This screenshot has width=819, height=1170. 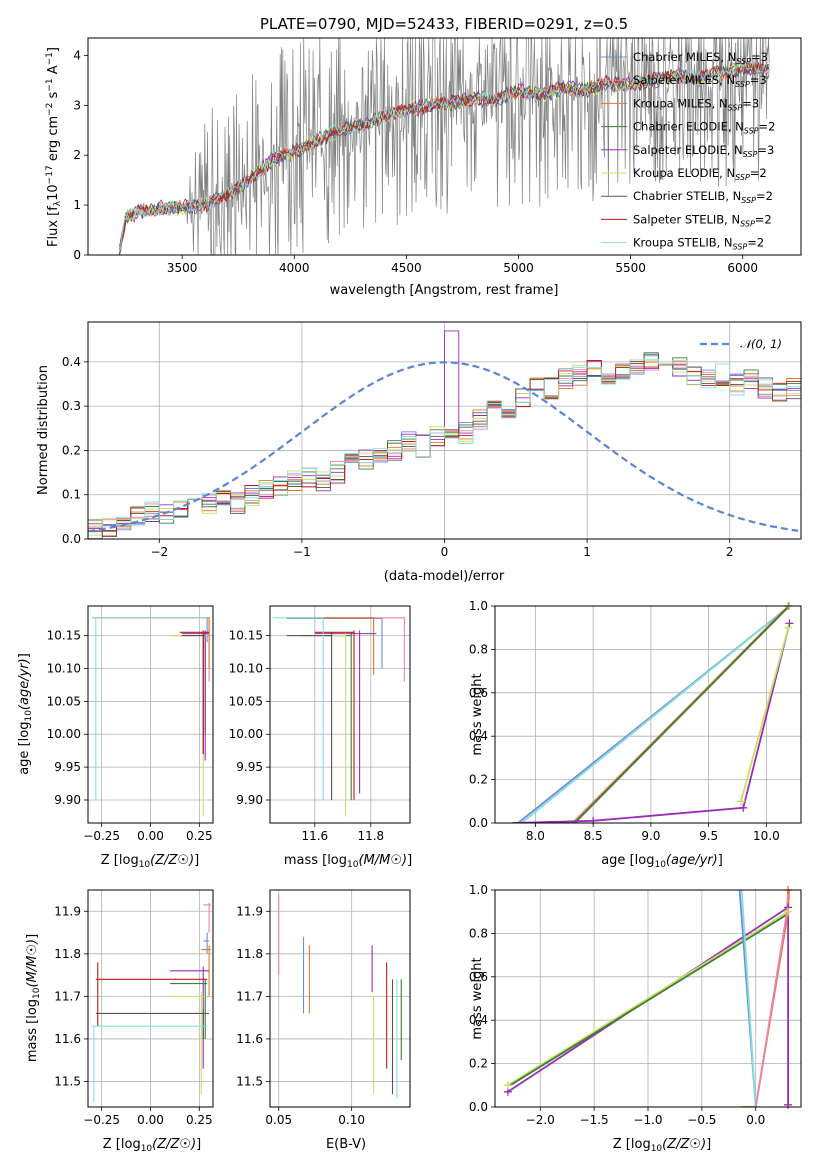 What do you see at coordinates (703, 151) in the screenshot?
I see `legend-label: Salpeter ELODIE, NSSP=3` at bounding box center [703, 151].